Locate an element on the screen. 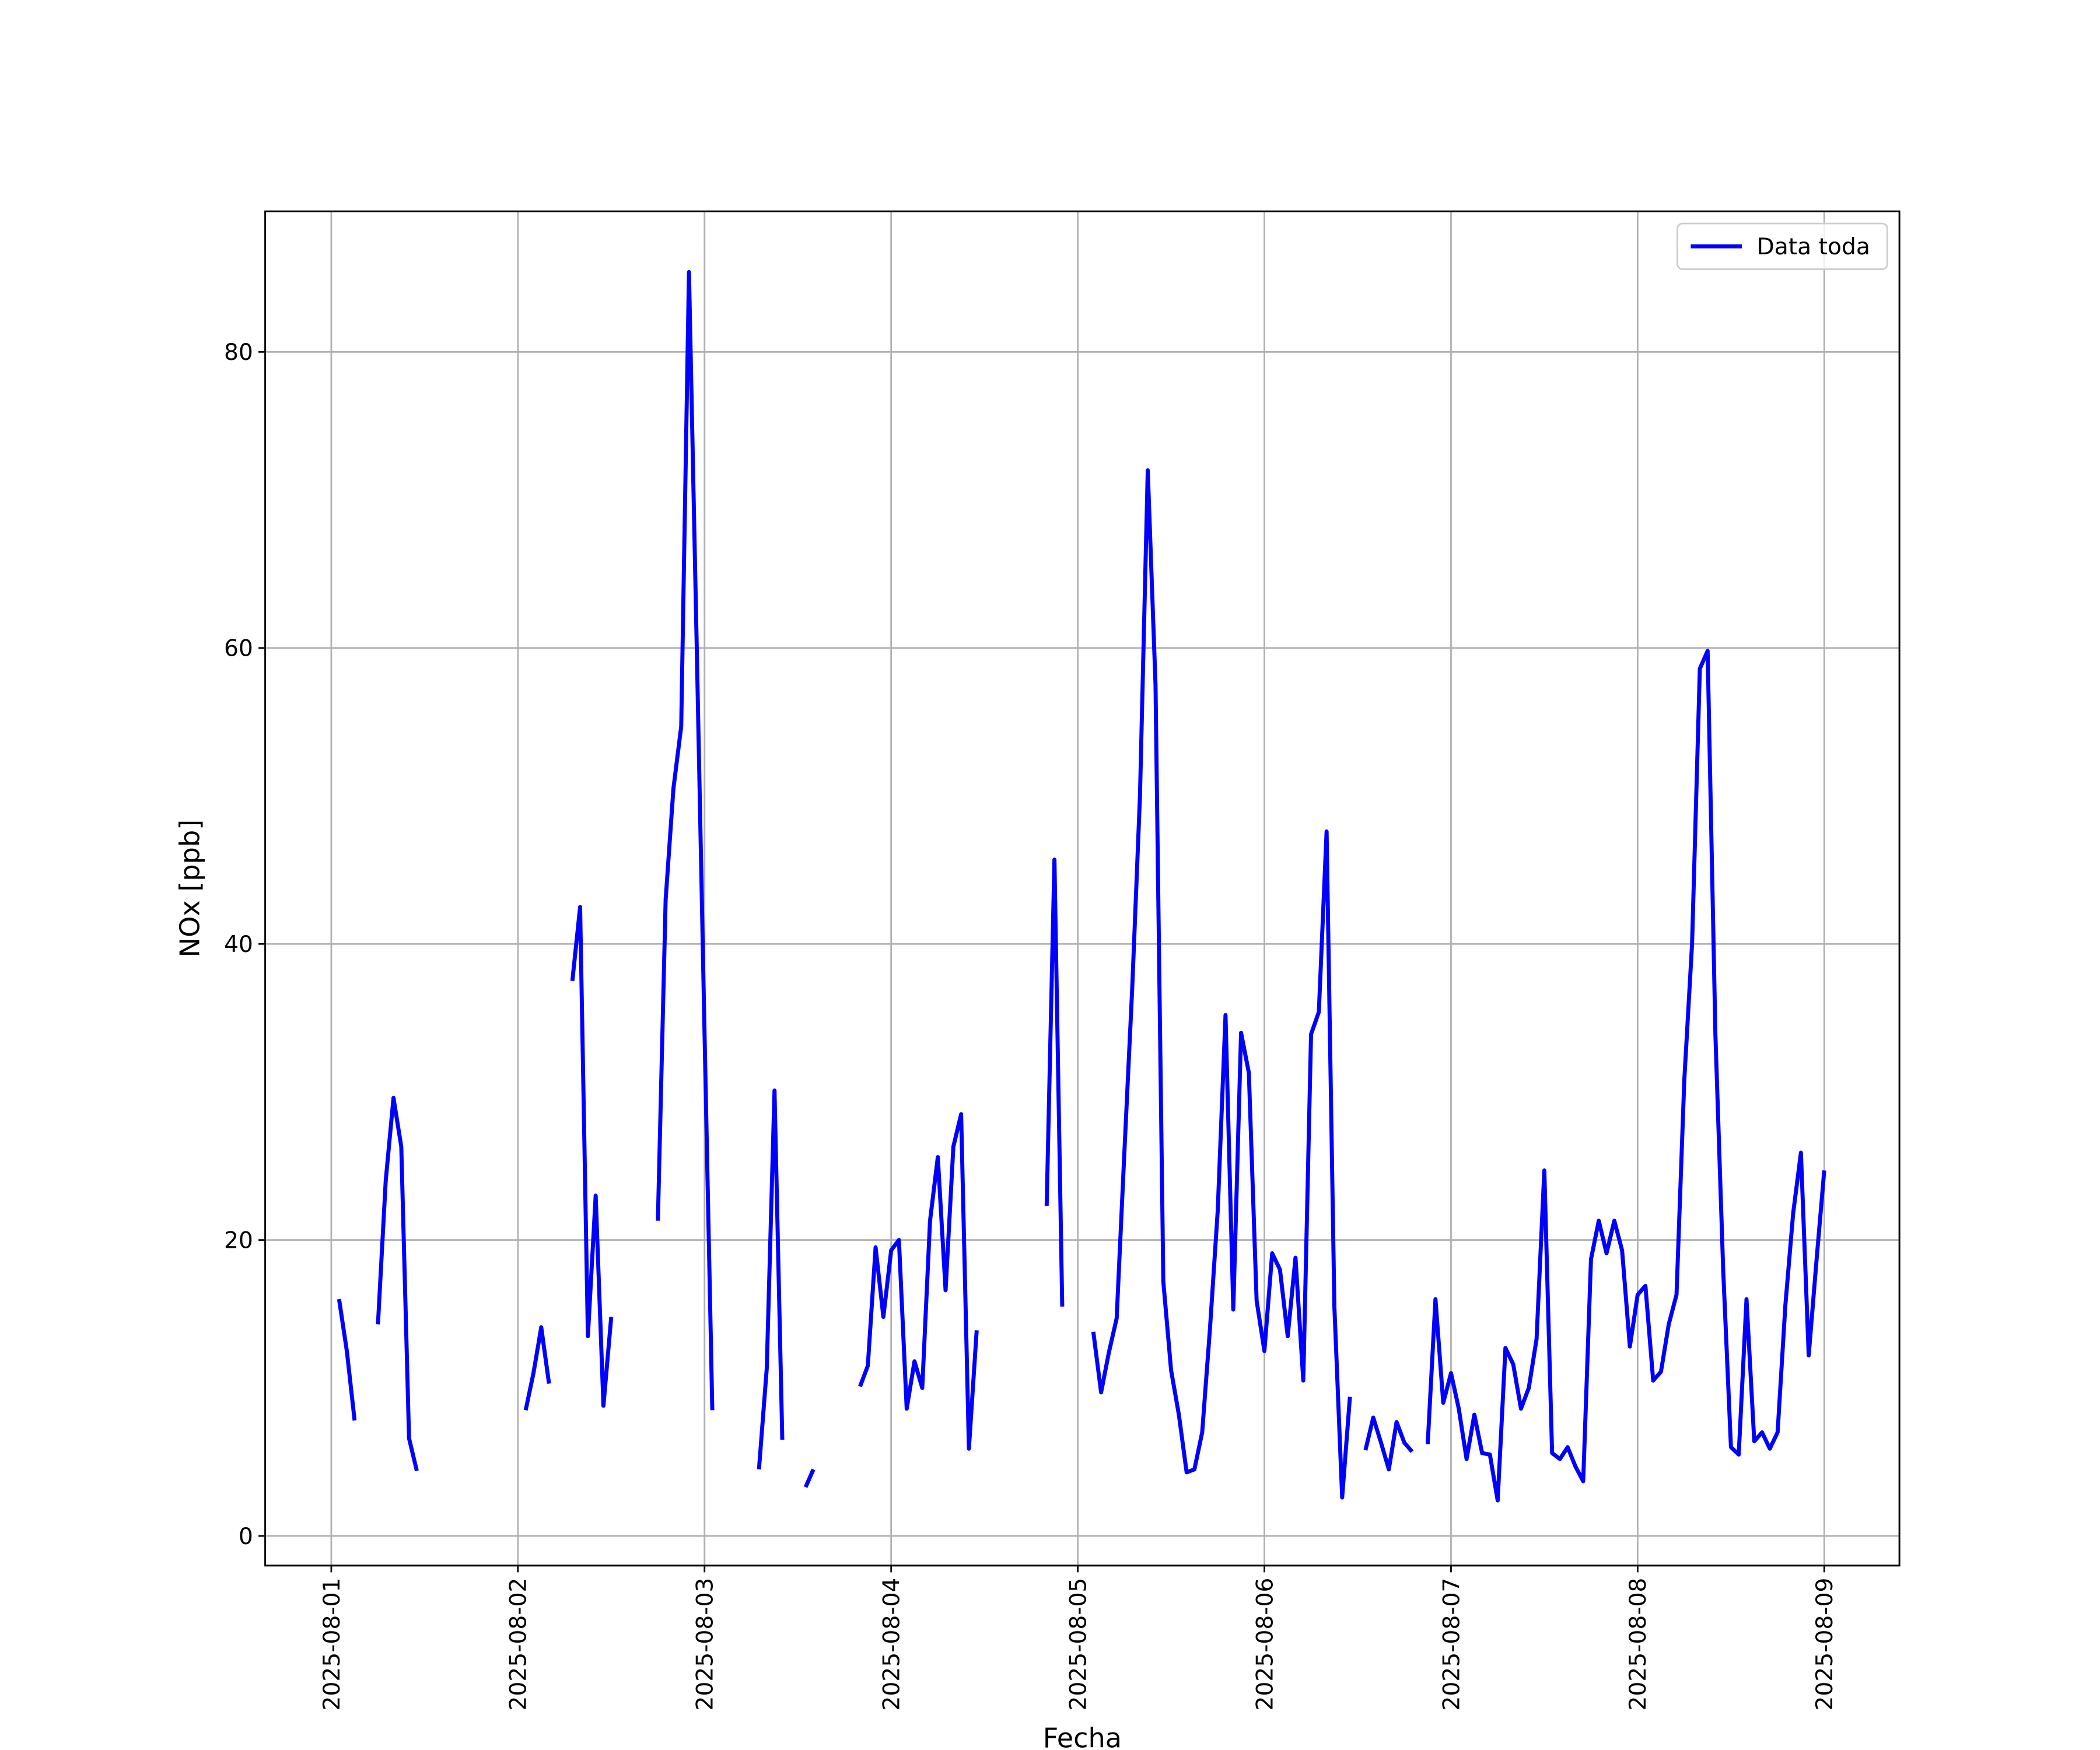  x-axis-label: Fecha is located at coordinates (1082, 1736).